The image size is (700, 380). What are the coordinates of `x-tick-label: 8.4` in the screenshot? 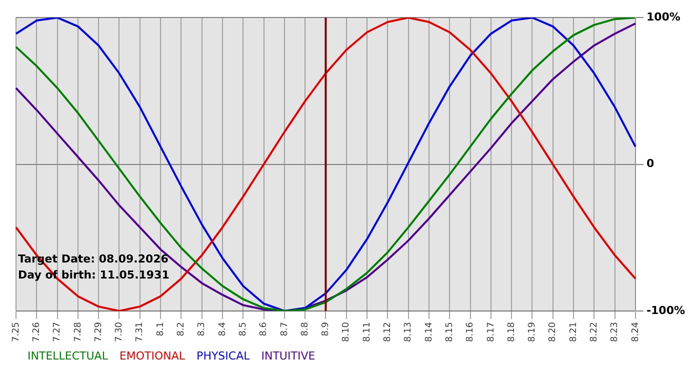 It's located at (223, 329).